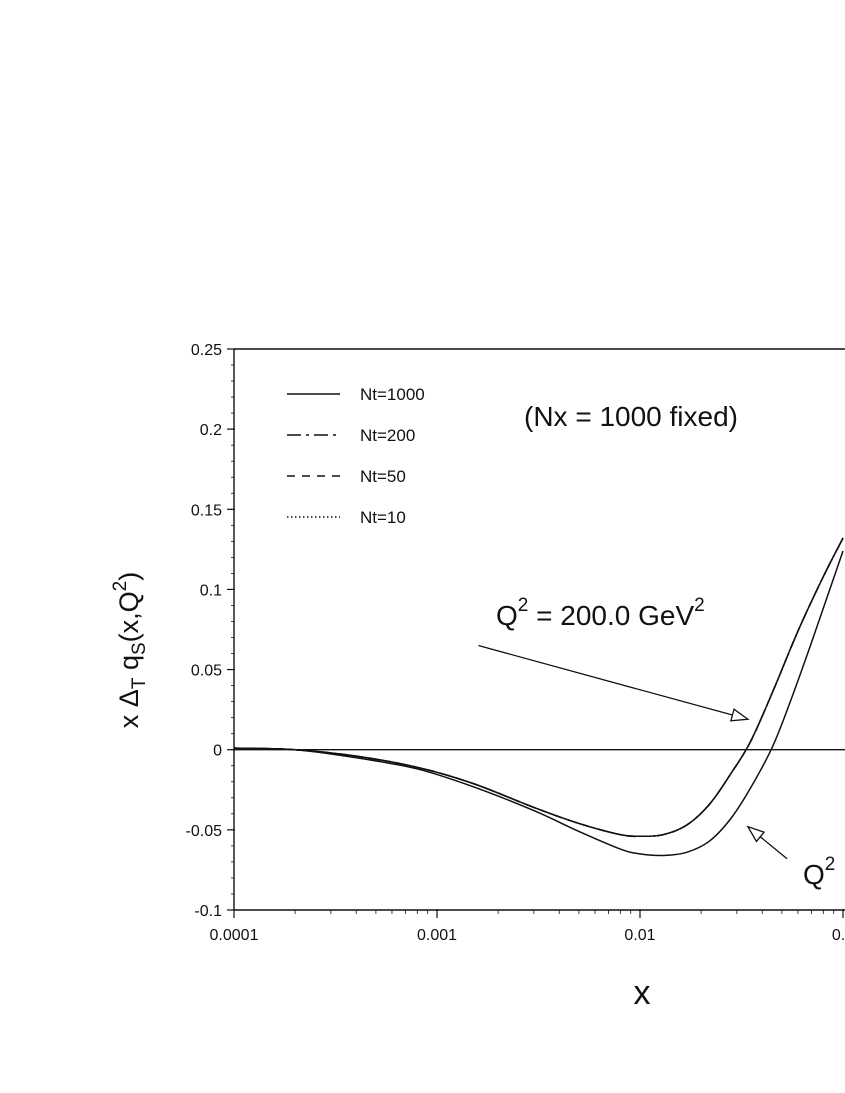 The width and height of the screenshot is (845, 1093). Describe the element at coordinates (208, 911) in the screenshot. I see `y-tick-label: -0.1` at that location.